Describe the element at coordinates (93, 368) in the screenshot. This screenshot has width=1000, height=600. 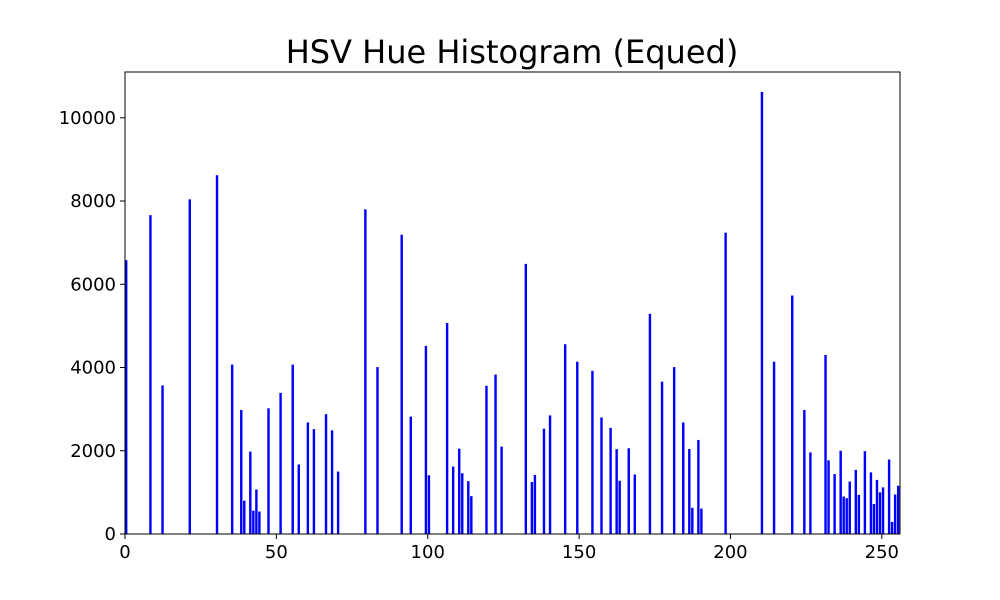
I see `y-tick-label: 4000` at that location.